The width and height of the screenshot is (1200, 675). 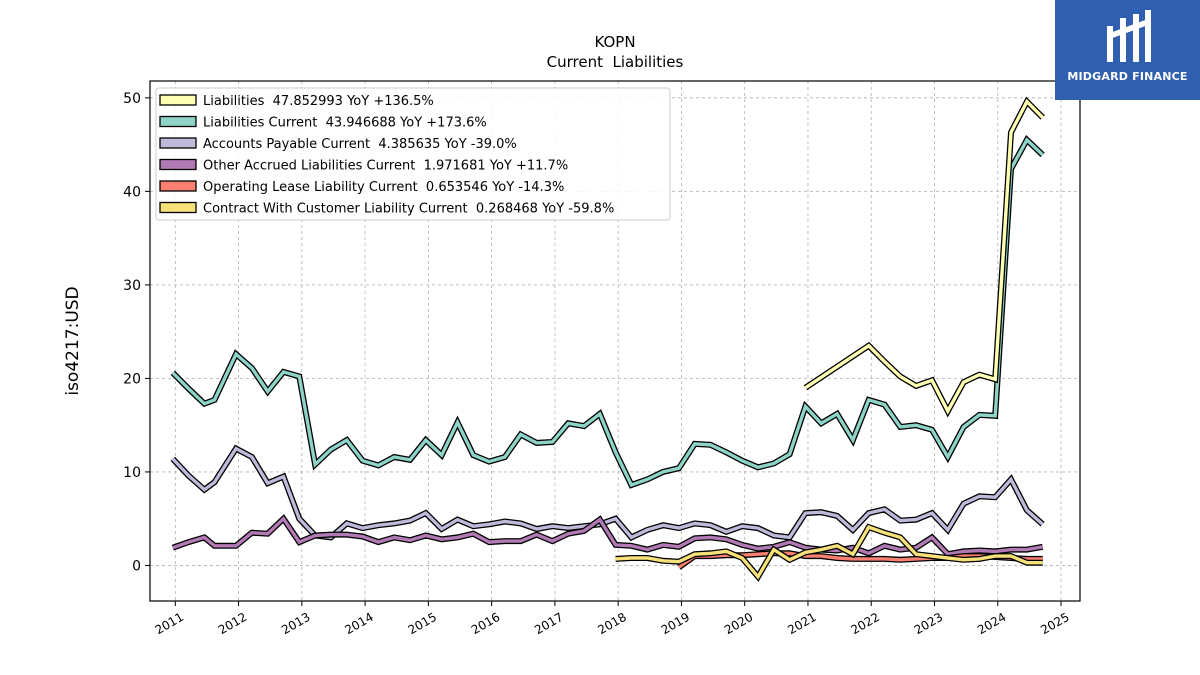 I want to click on y-tick-label: 40, so click(x=132, y=192).